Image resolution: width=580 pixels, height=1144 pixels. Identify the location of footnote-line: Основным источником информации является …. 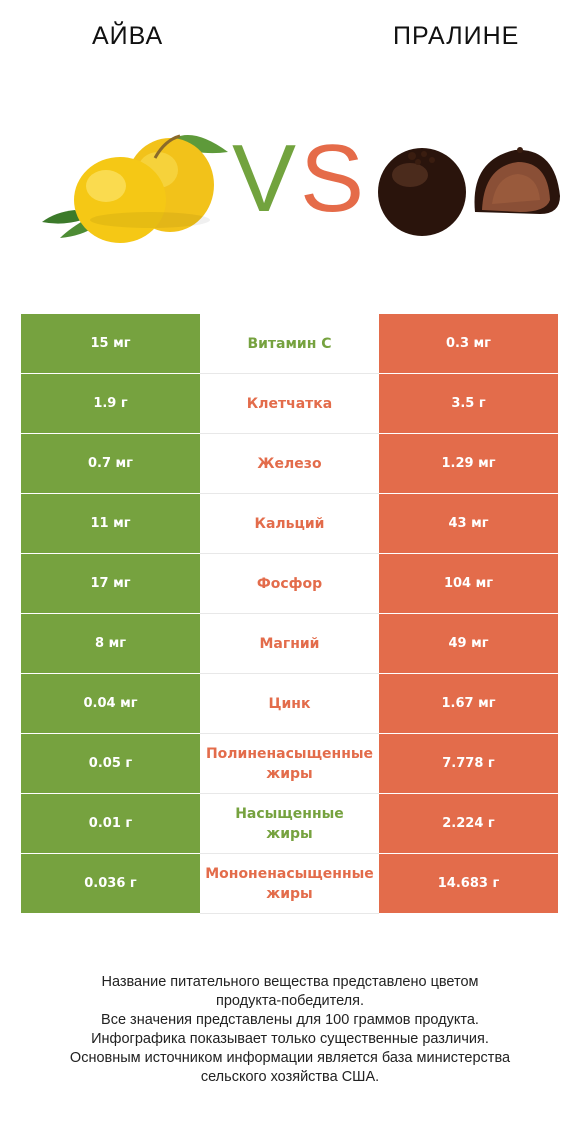
(290, 1058).